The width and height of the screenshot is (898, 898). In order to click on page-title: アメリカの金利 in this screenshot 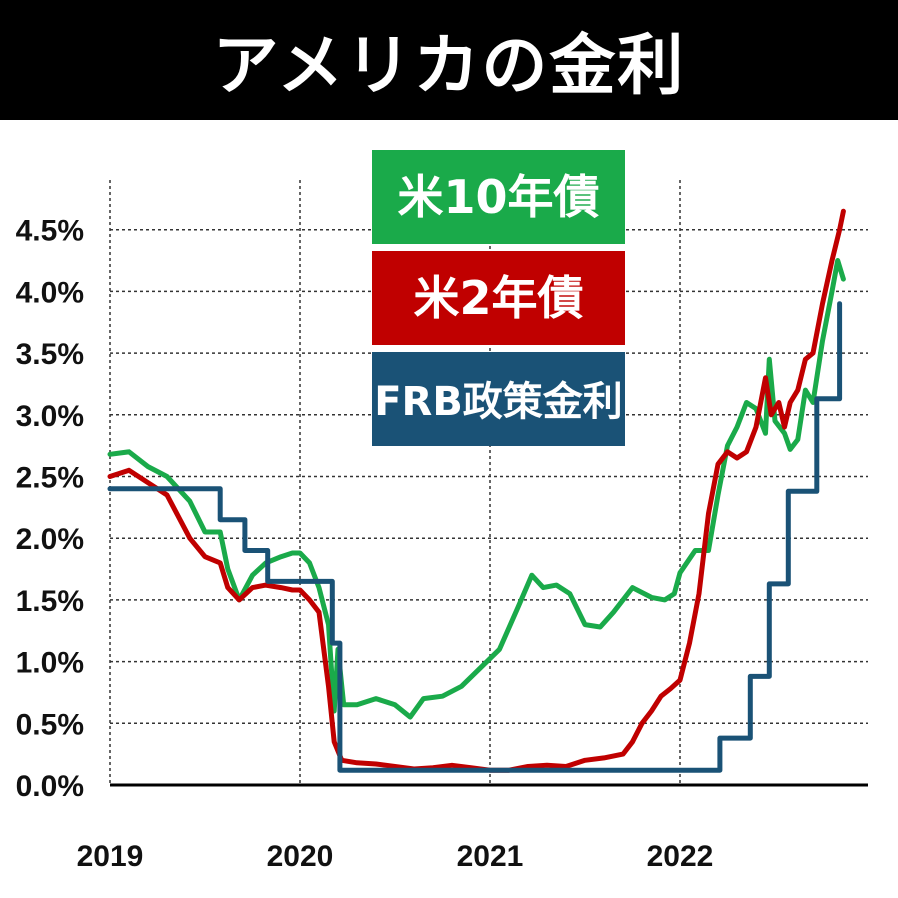, I will do `click(449, 65)`.